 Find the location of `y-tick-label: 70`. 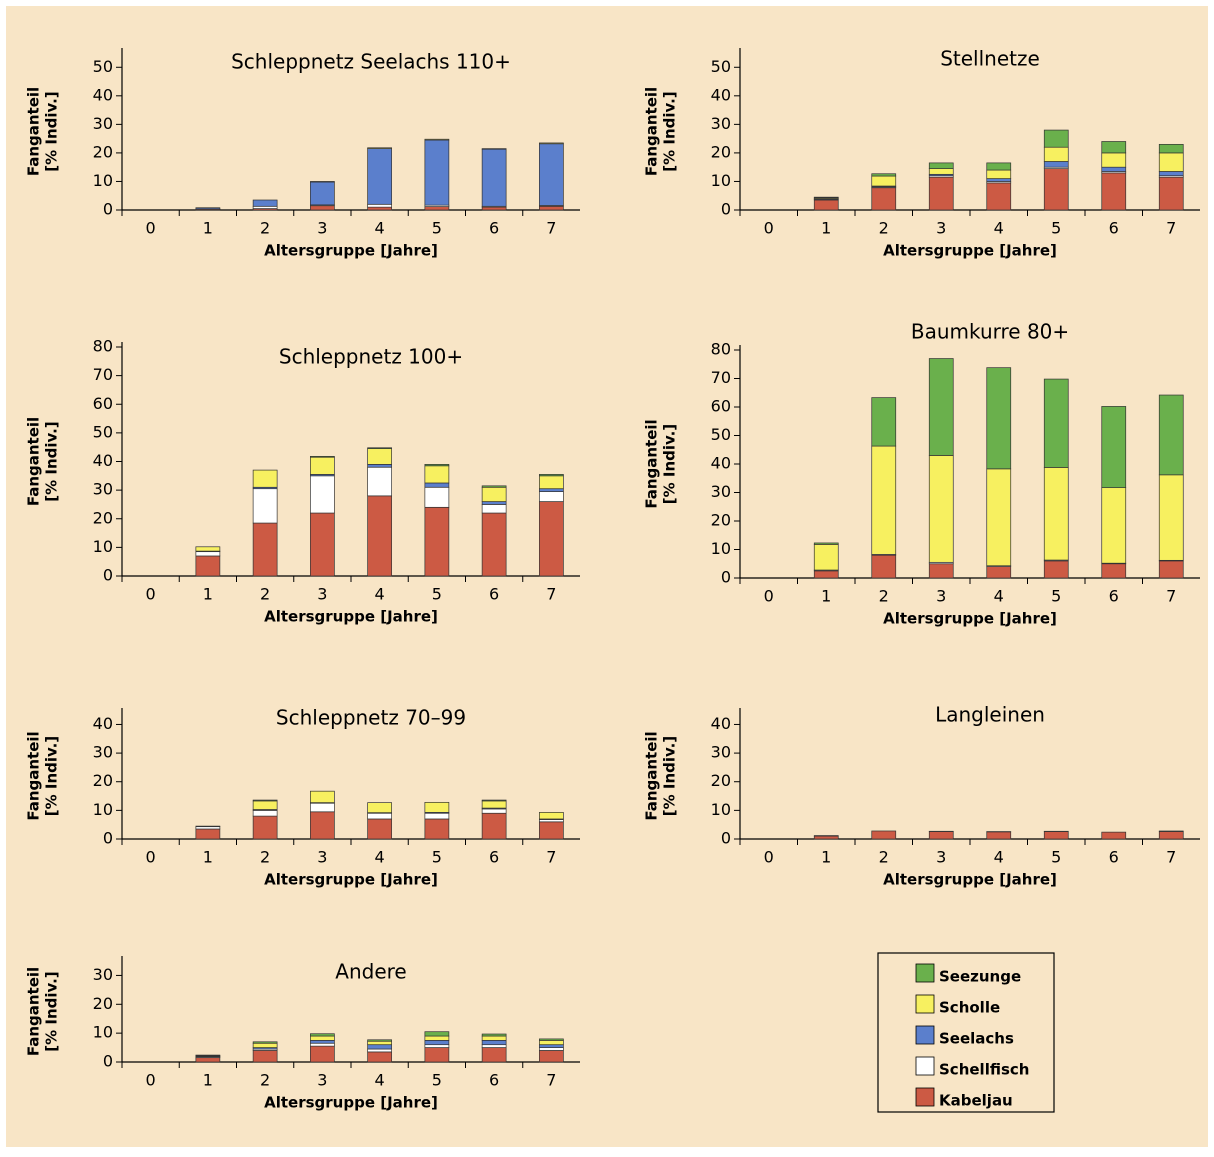

y-tick-label: 70 is located at coordinates (103, 374).